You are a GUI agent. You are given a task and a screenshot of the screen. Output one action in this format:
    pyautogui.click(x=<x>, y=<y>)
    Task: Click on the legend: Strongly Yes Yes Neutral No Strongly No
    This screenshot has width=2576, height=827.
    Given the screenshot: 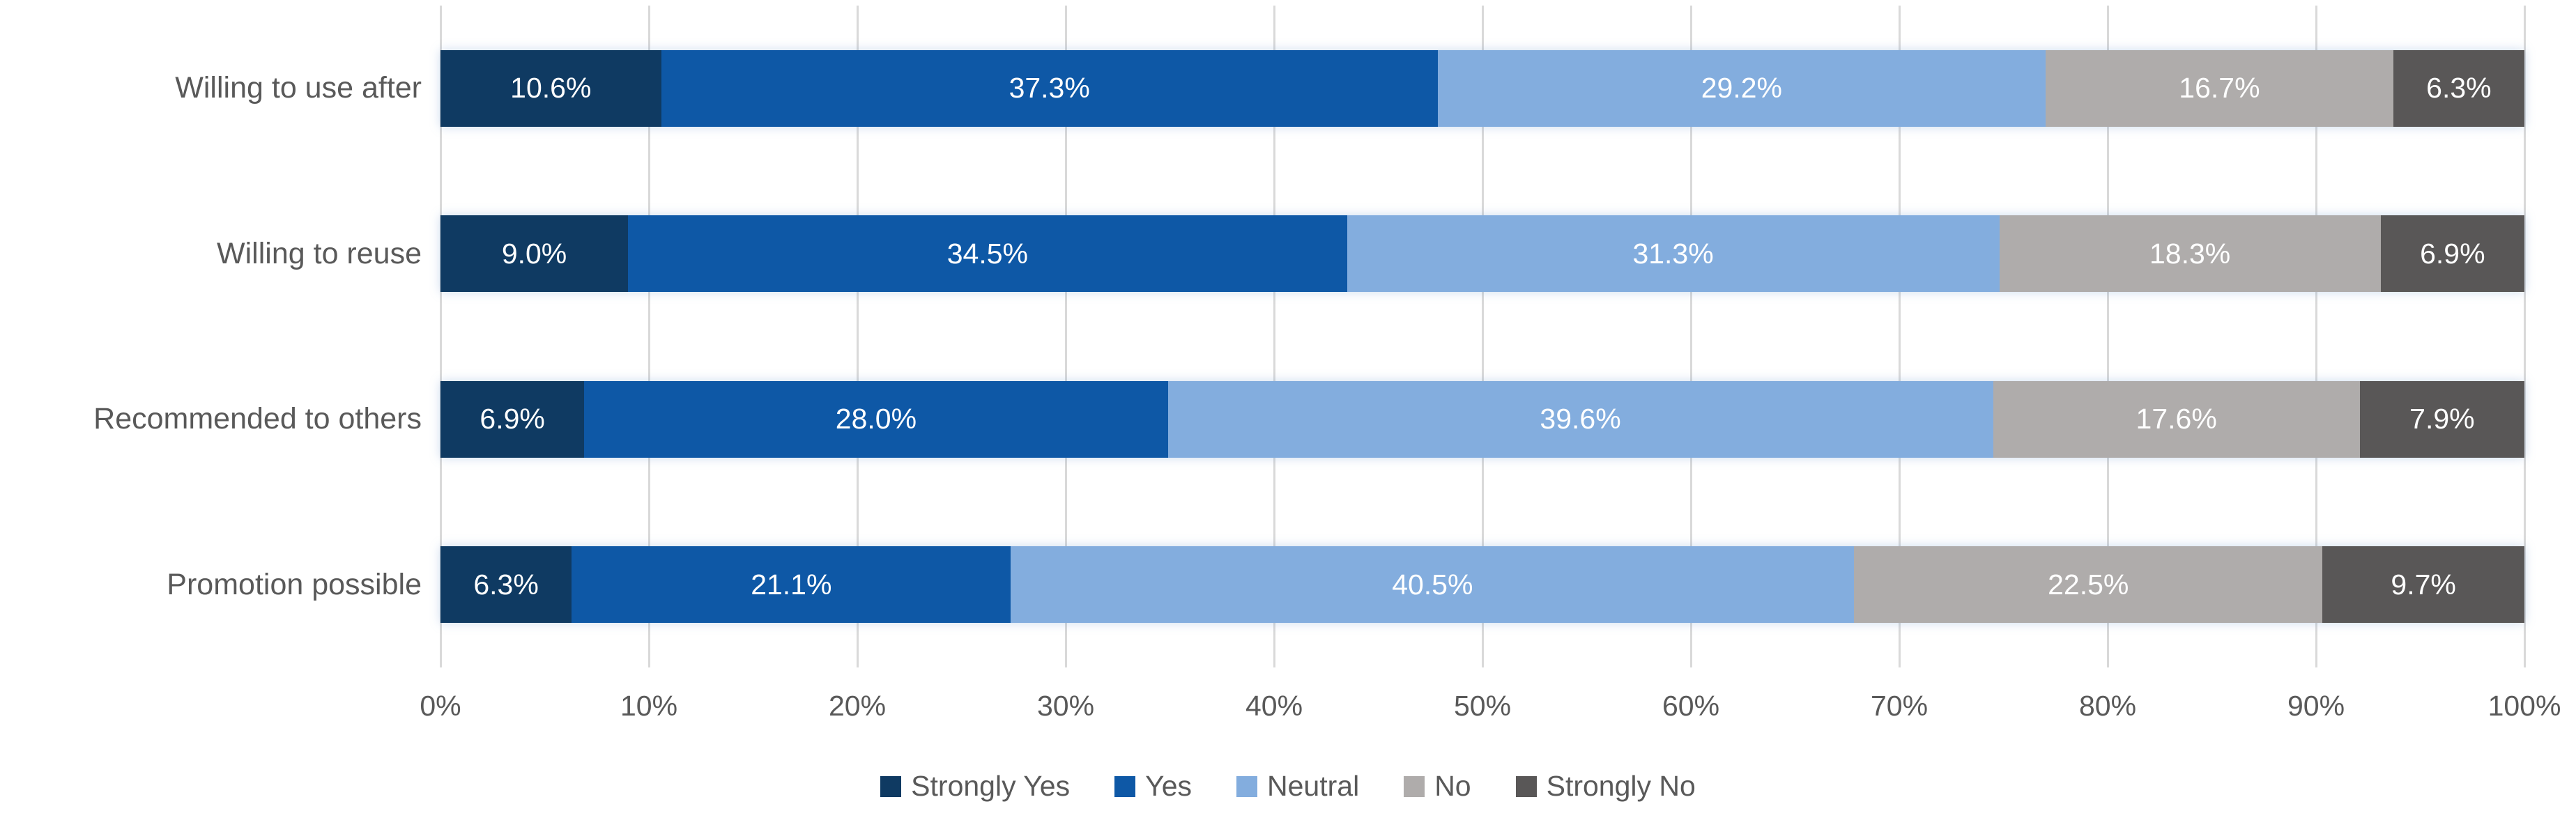 What is the action you would take?
    pyautogui.click(x=1288, y=786)
    